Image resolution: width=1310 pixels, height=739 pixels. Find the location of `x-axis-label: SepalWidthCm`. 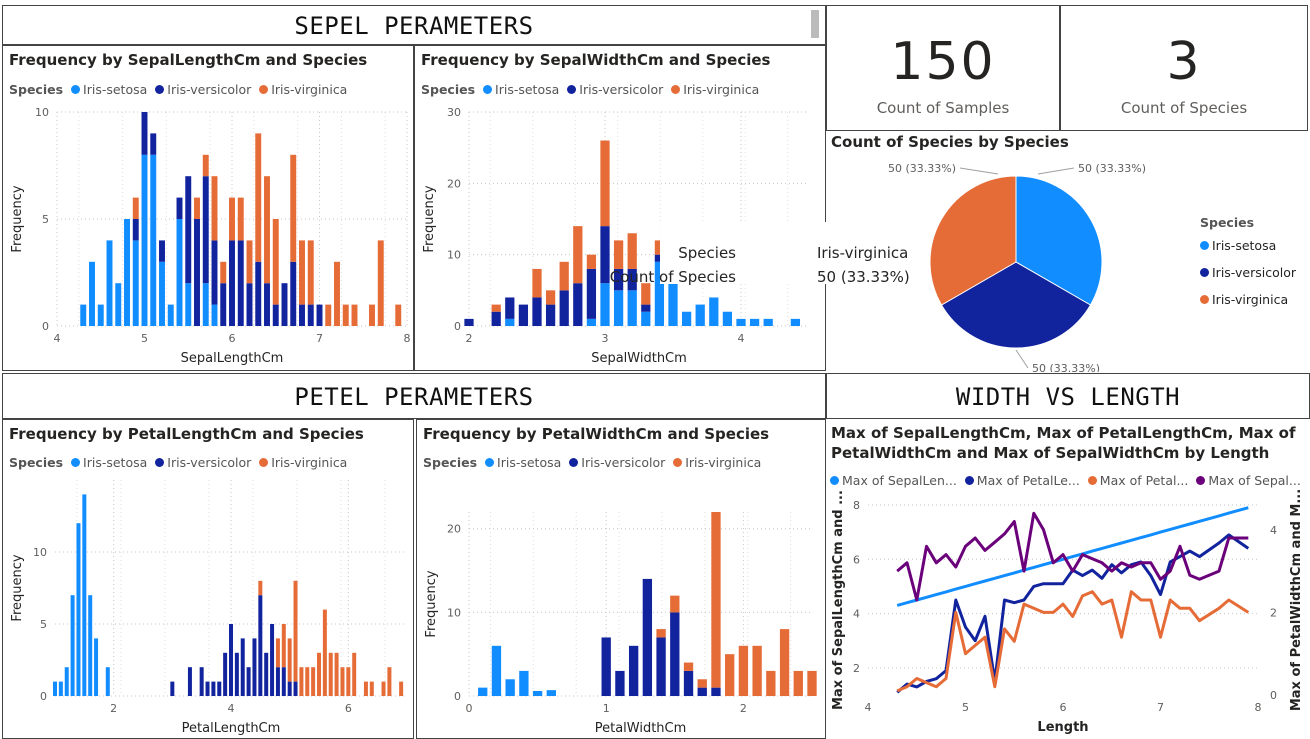

x-axis-label: SepalWidthCm is located at coordinates (639, 358).